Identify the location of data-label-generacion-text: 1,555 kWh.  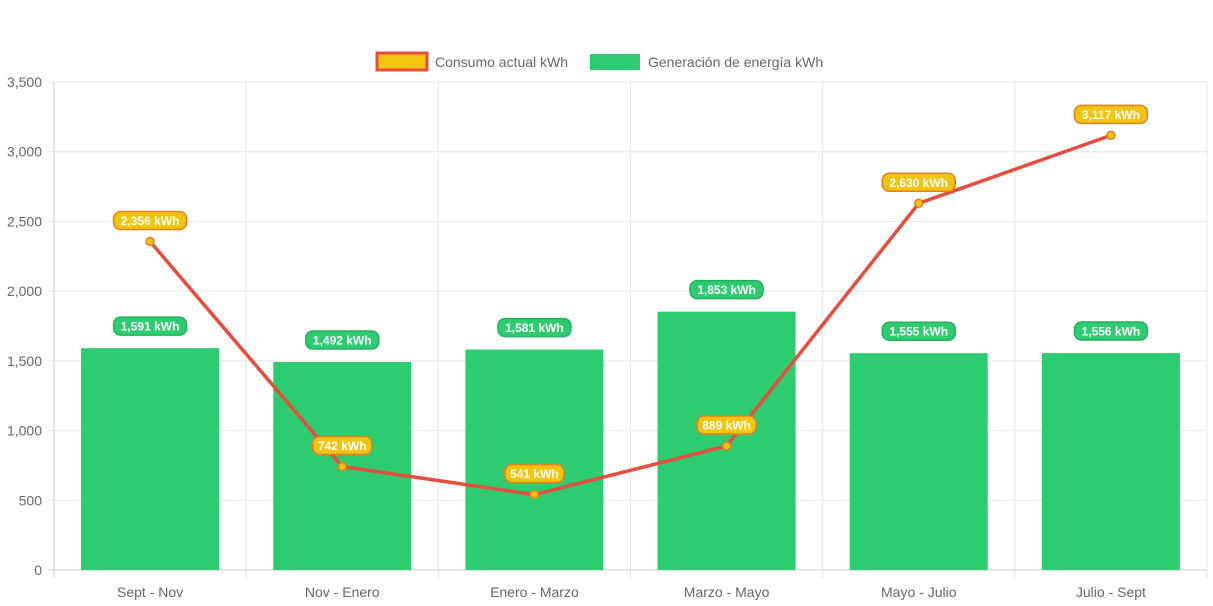
(918, 332).